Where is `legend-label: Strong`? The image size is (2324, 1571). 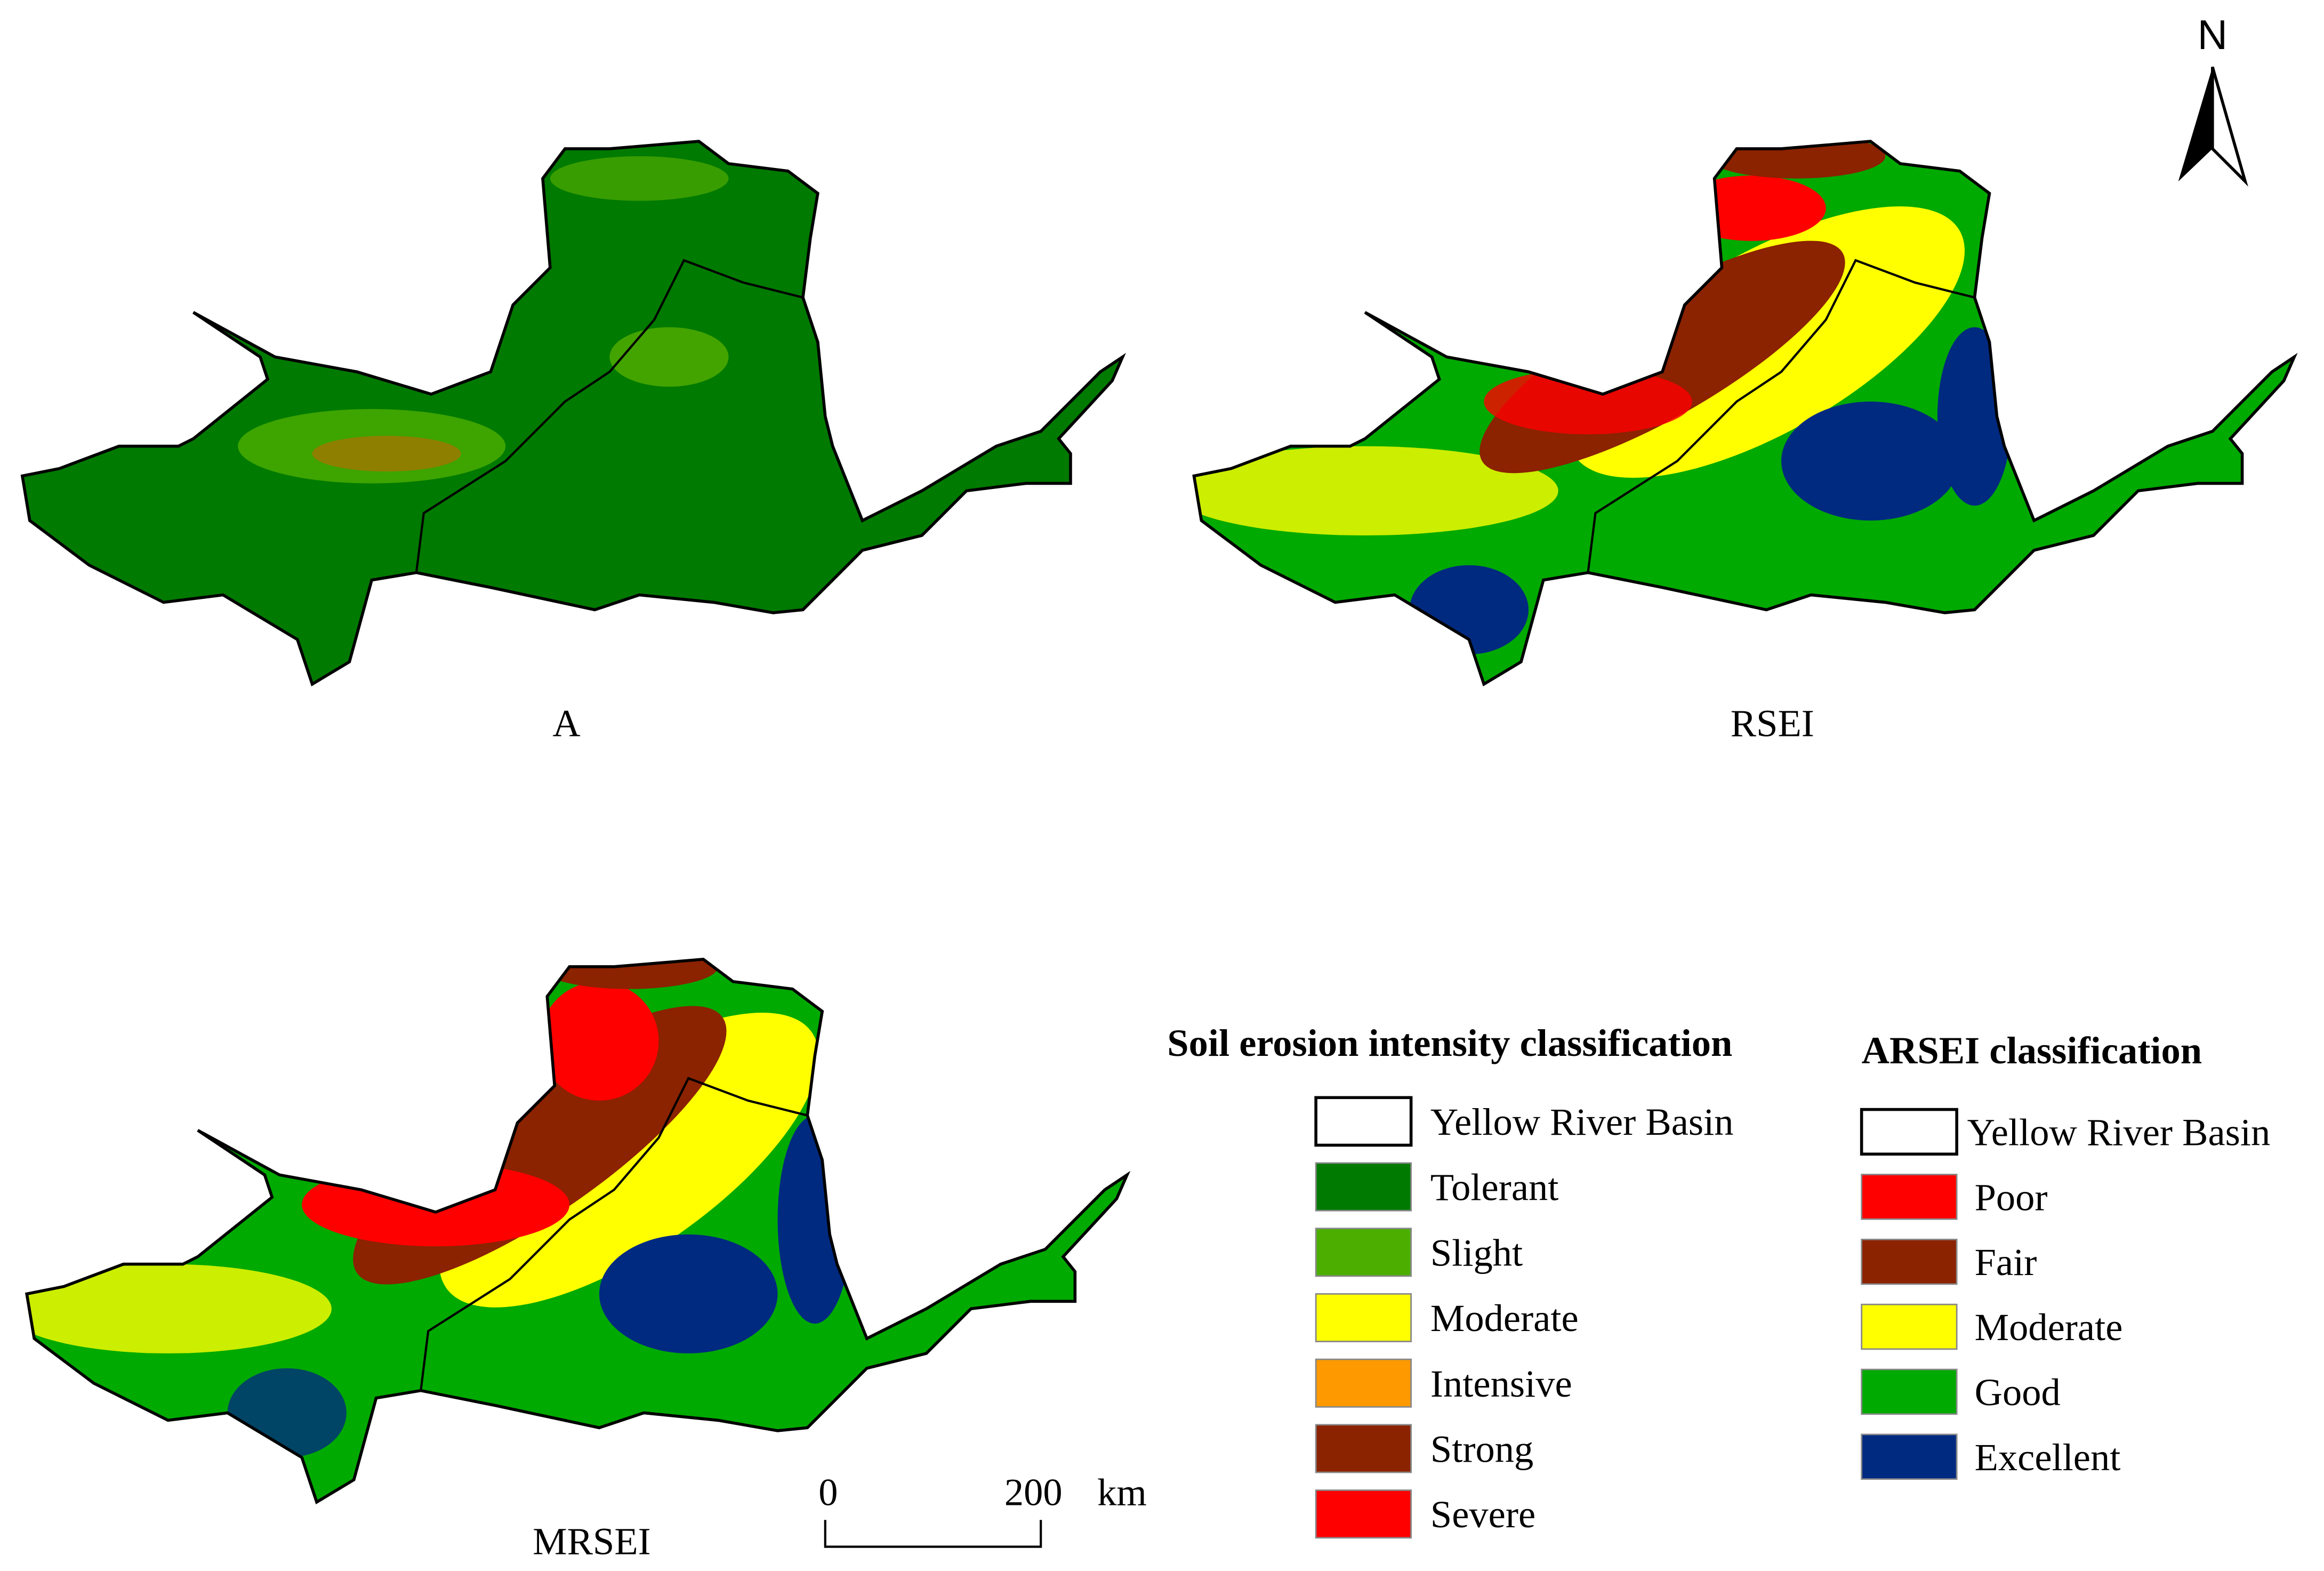 legend-label: Strong is located at coordinates (1481, 1450).